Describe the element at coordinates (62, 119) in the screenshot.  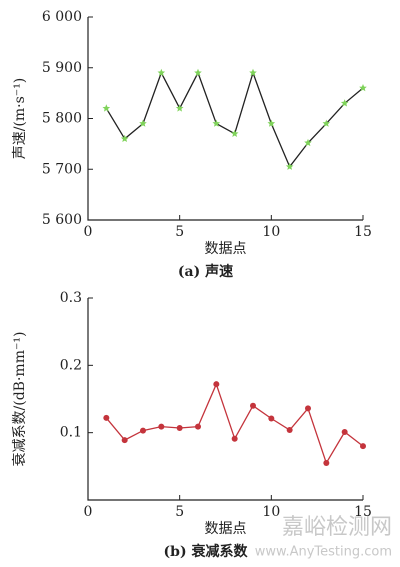
I see `y-tick-label: 5 800` at that location.